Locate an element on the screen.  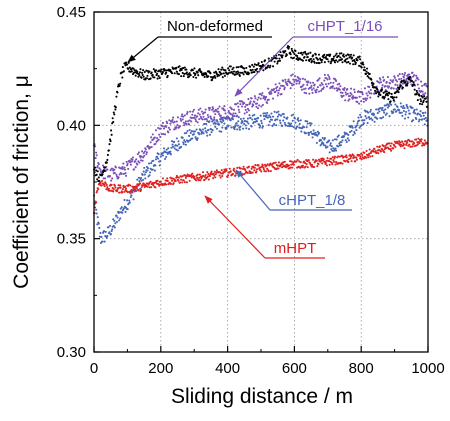
x-tick-label: 200 is located at coordinates (160, 368).